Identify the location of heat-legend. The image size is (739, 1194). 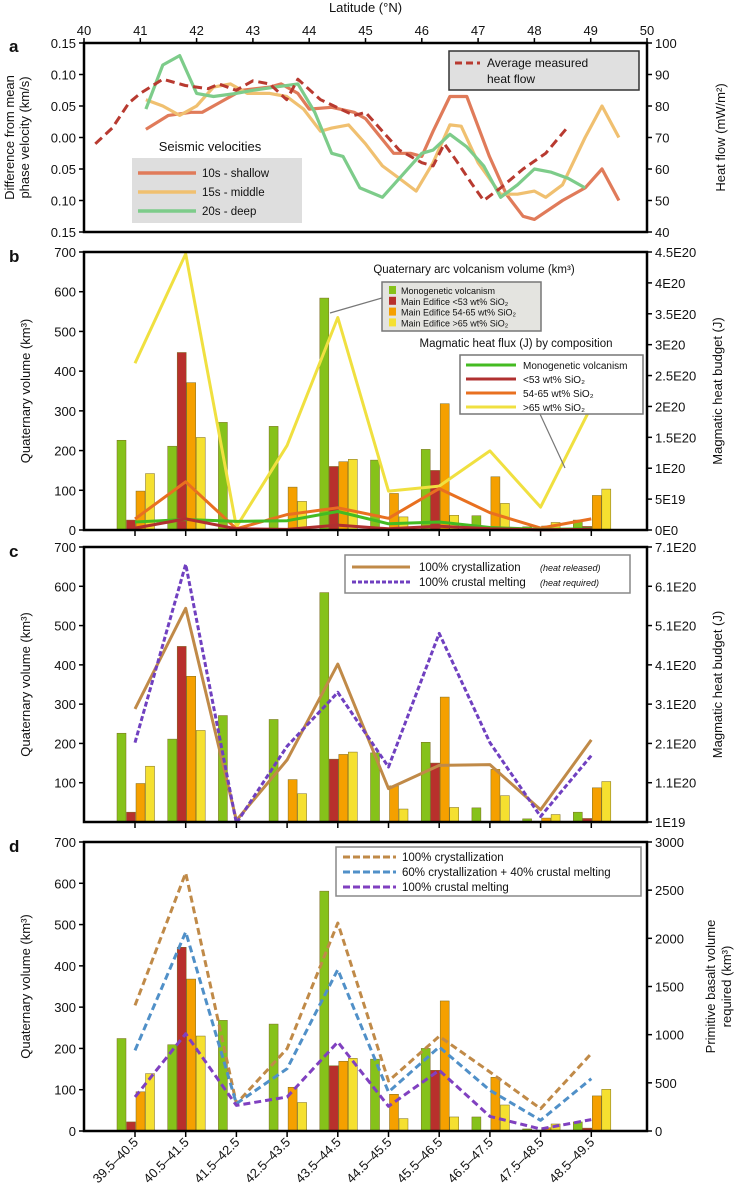
(487, 574).